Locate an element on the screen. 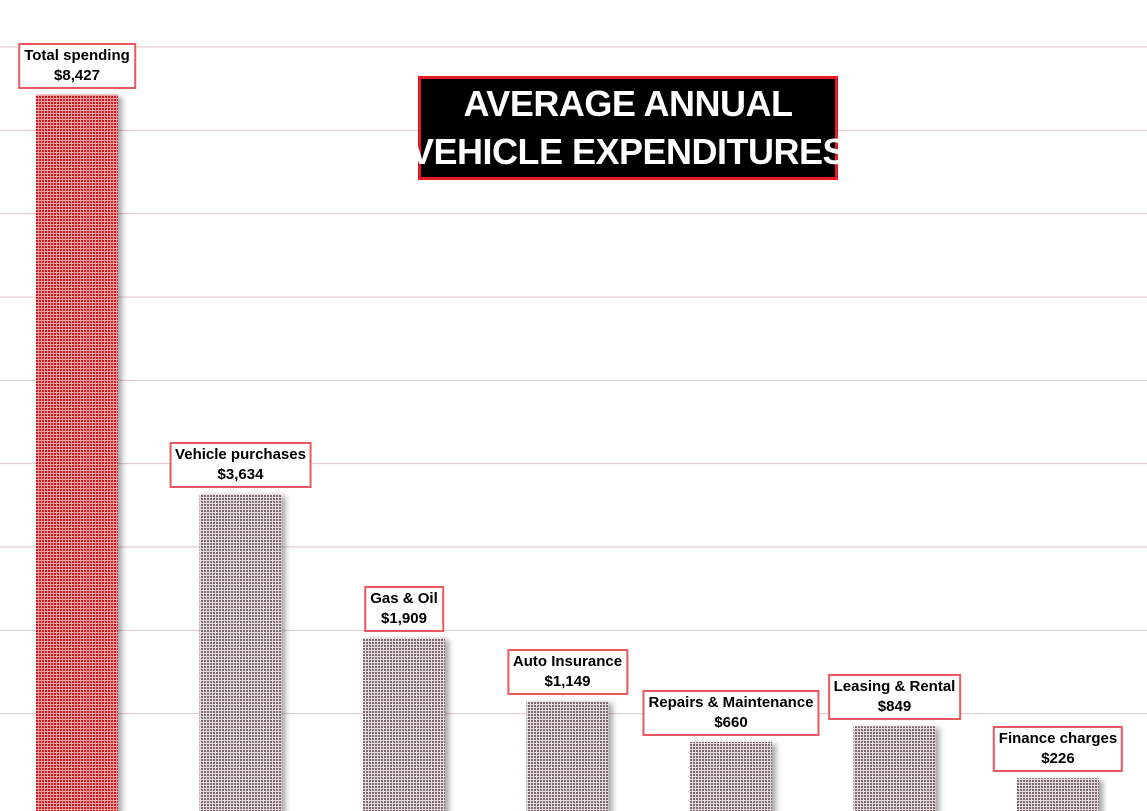 The image size is (1147, 811). data-label: Gas & Oil $1,909 is located at coordinates (404, 608).